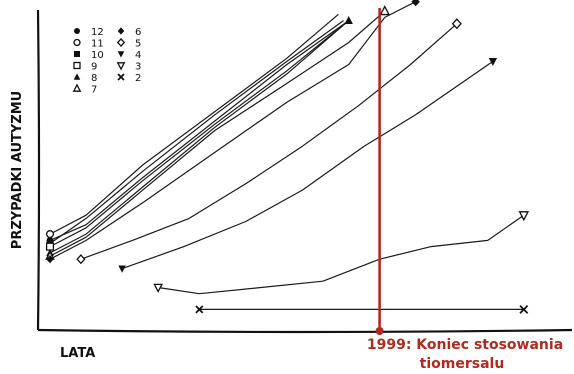 The width and height of the screenshot is (574, 374). What do you see at coordinates (94, 78) in the screenshot?
I see `legend-label-8: 8` at bounding box center [94, 78].